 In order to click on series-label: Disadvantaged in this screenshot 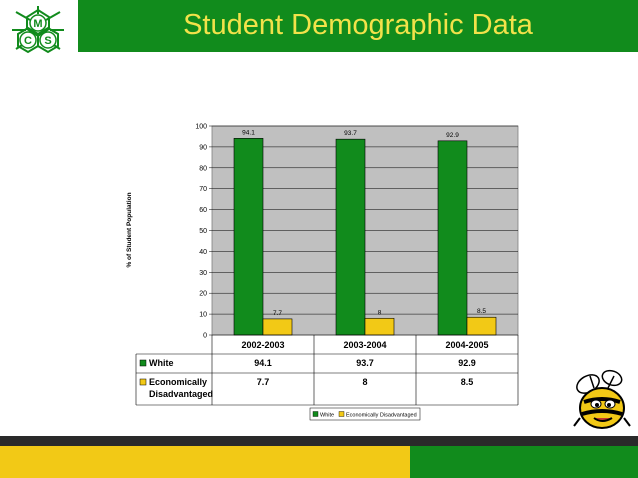, I will do `click(181, 394)`.